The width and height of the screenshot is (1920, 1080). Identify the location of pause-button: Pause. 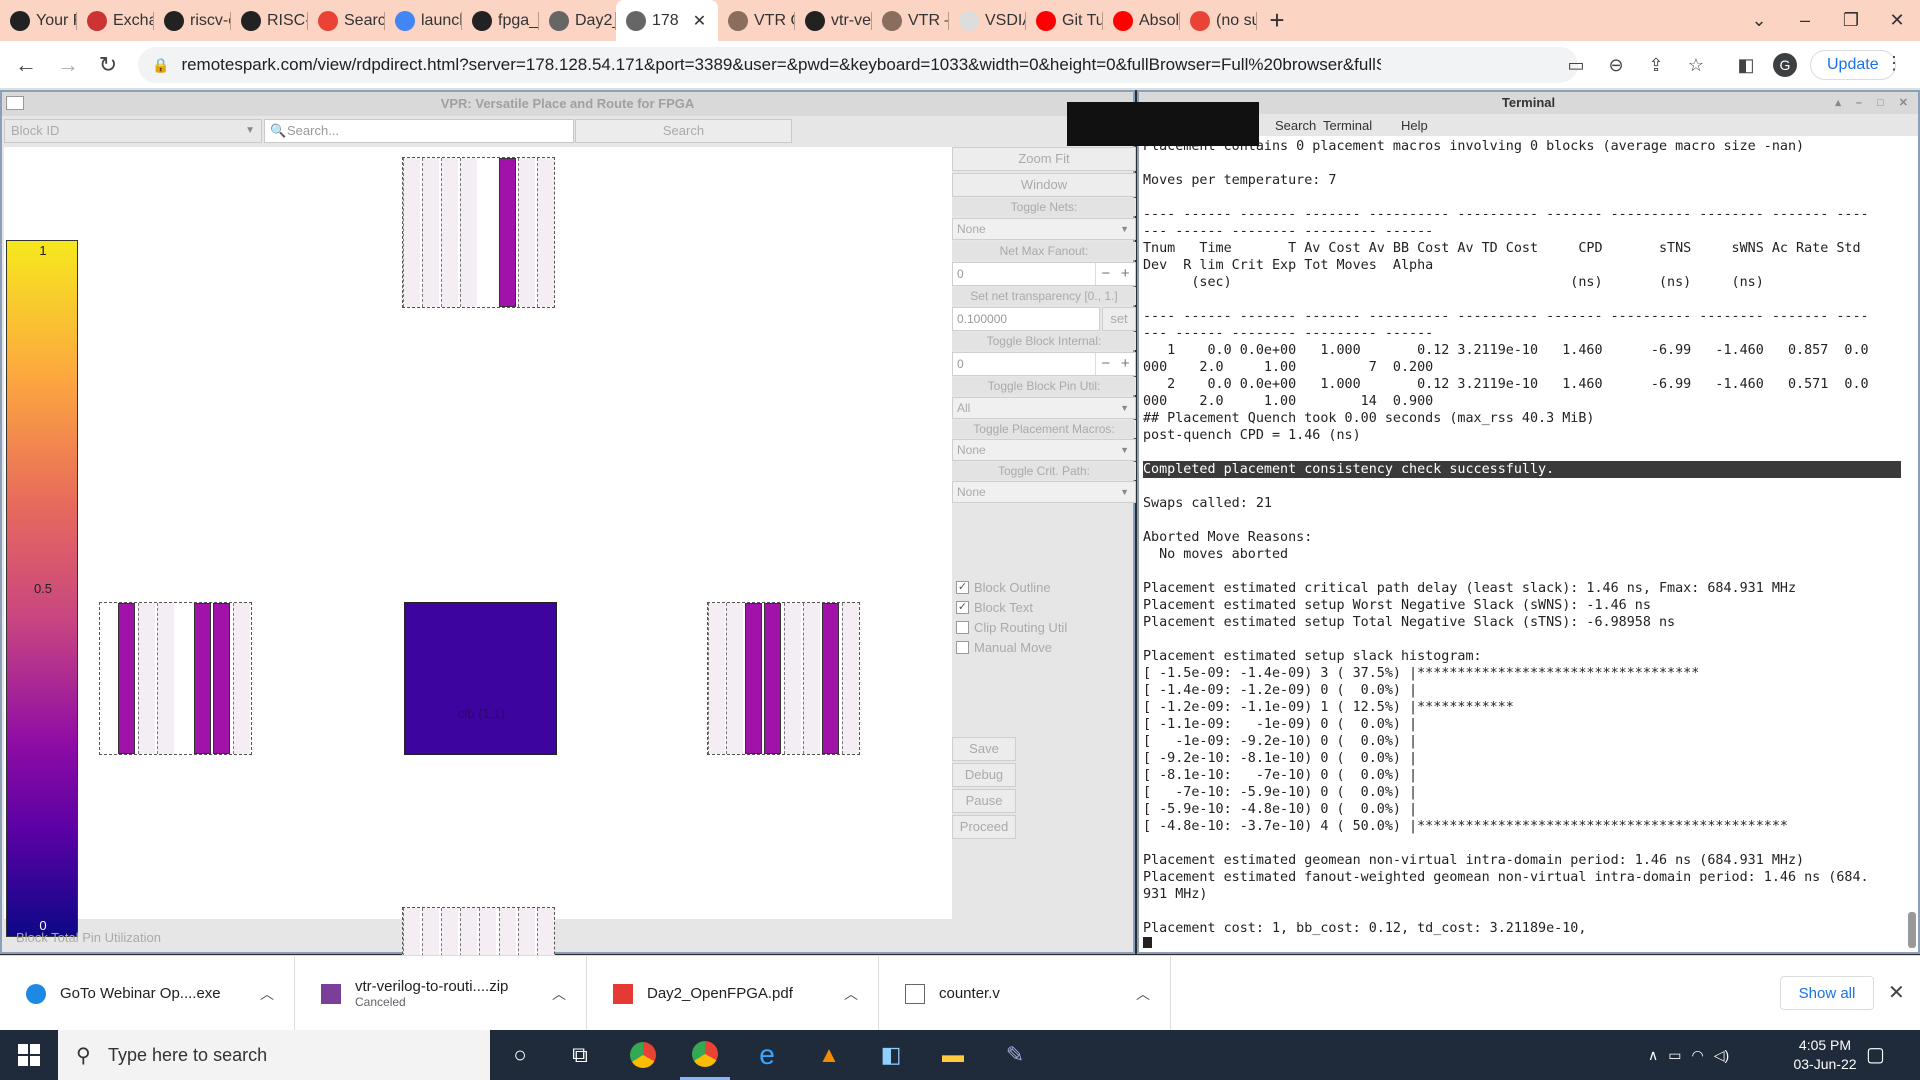
(984, 801).